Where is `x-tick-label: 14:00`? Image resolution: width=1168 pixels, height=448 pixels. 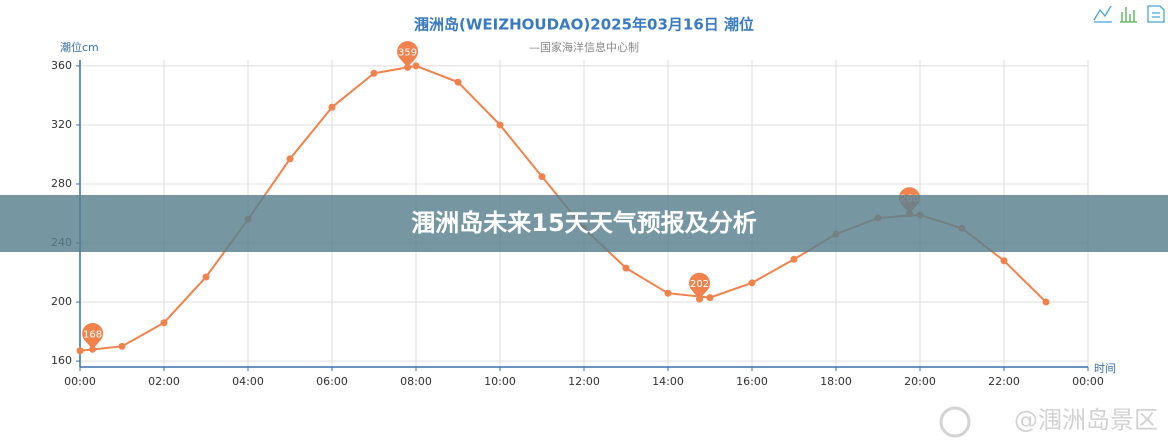
x-tick-label: 14:00 is located at coordinates (668, 381).